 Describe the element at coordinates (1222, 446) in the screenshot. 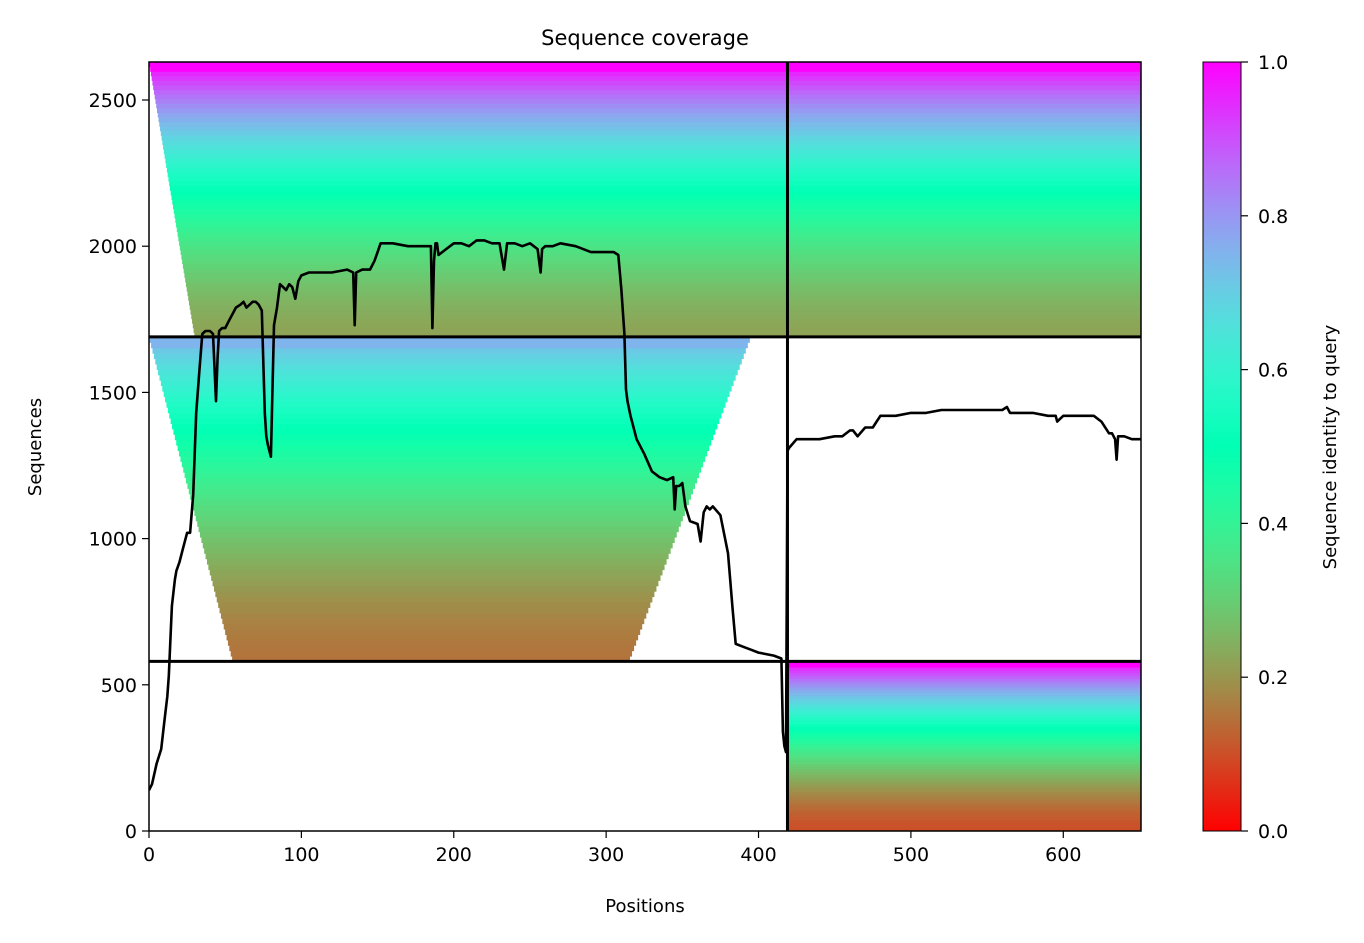

I see `colorbar` at that location.